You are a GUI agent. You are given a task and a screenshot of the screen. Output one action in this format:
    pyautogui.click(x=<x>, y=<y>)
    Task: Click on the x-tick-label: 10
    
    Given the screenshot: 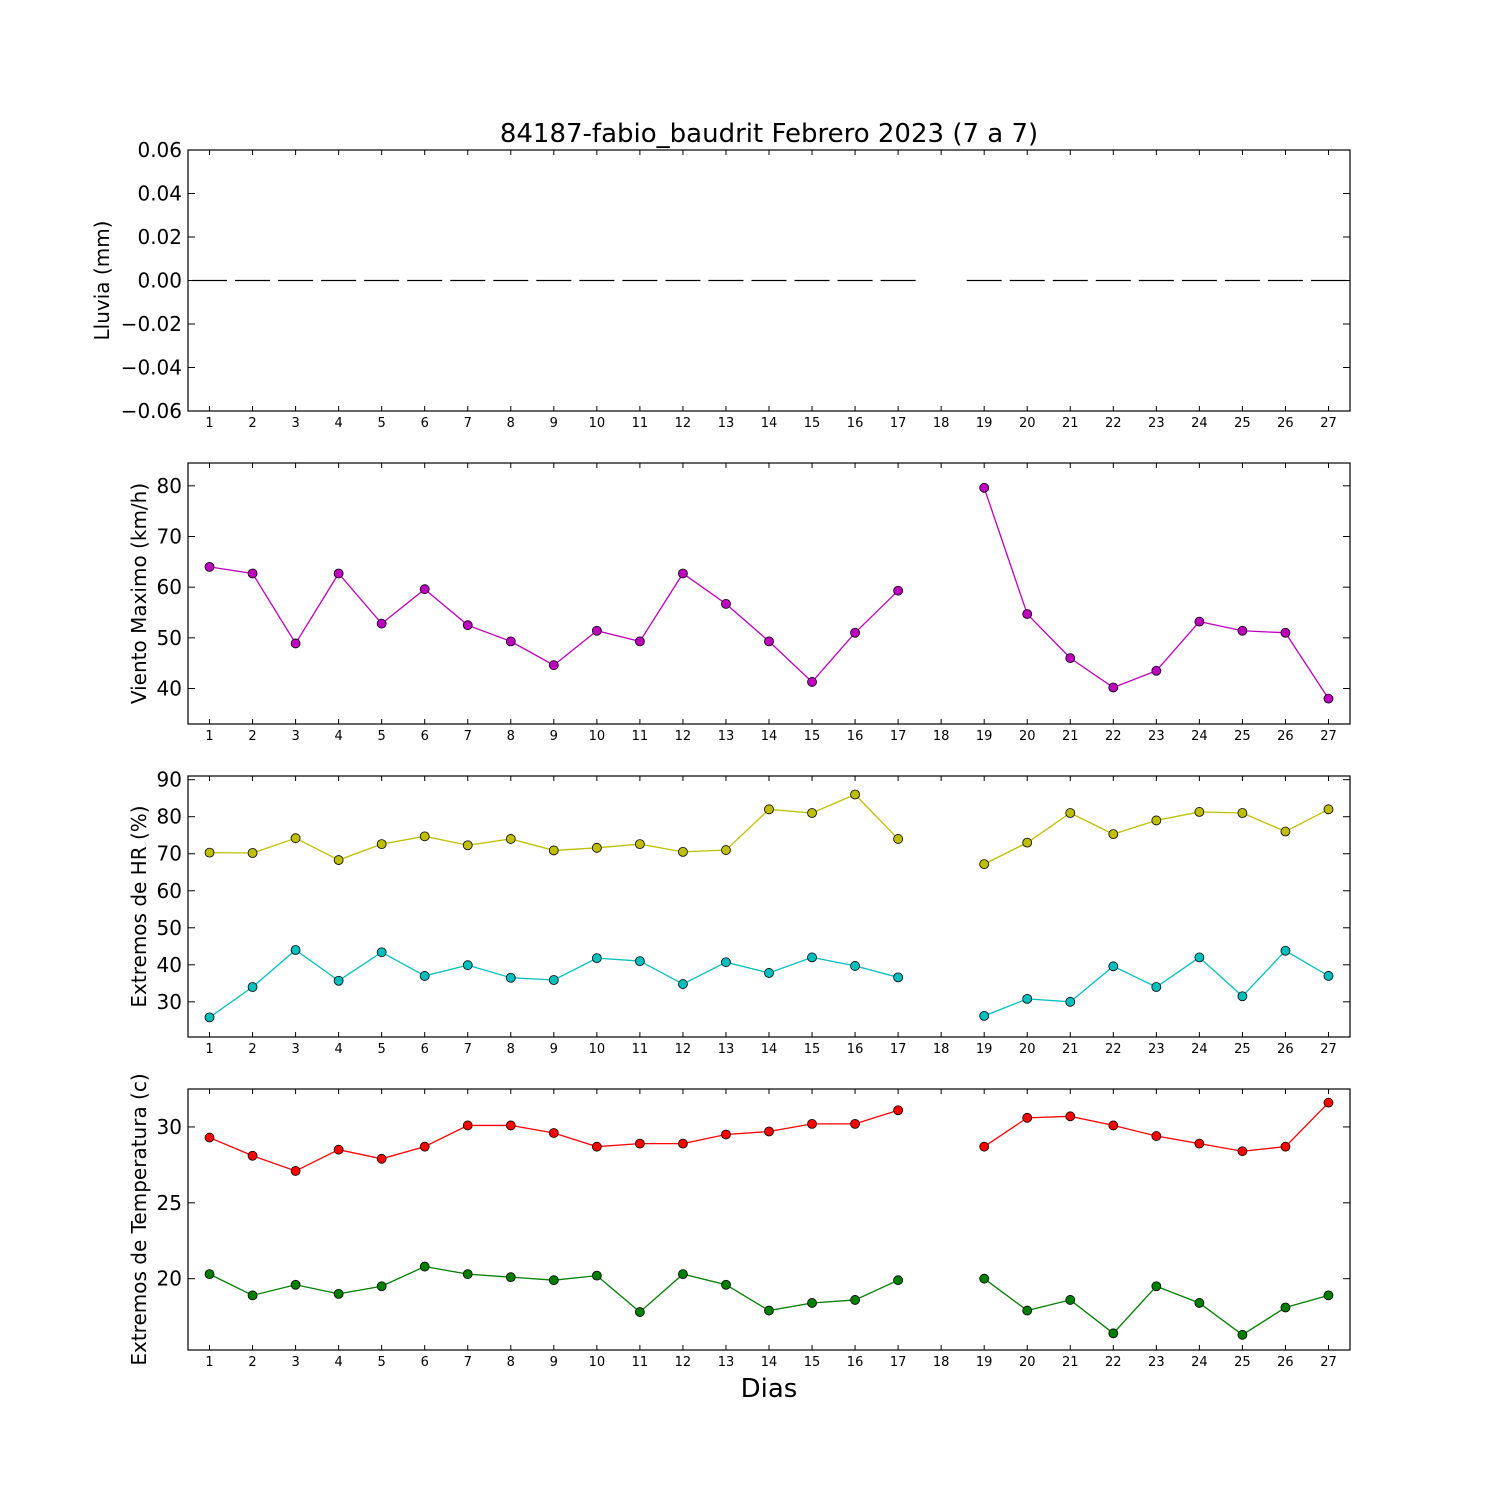 What is the action you would take?
    pyautogui.click(x=597, y=423)
    